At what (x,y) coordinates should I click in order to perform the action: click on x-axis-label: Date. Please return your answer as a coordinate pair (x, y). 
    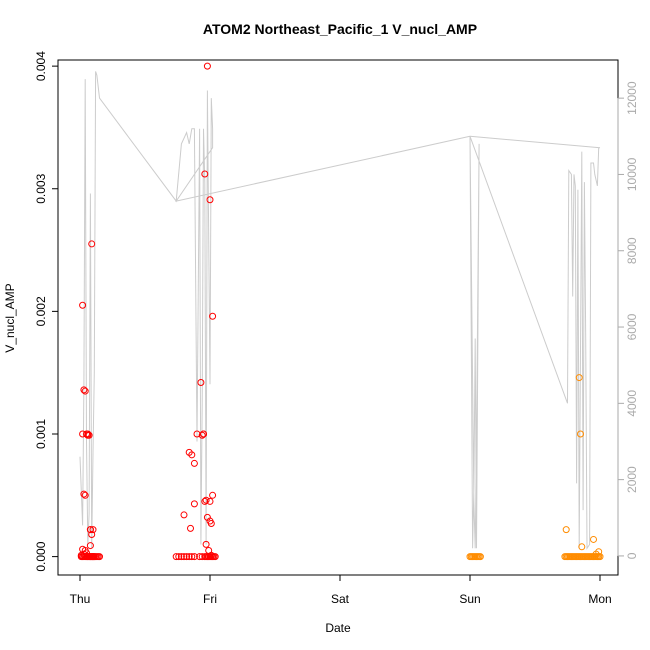
    Looking at the image, I should click on (338, 628).